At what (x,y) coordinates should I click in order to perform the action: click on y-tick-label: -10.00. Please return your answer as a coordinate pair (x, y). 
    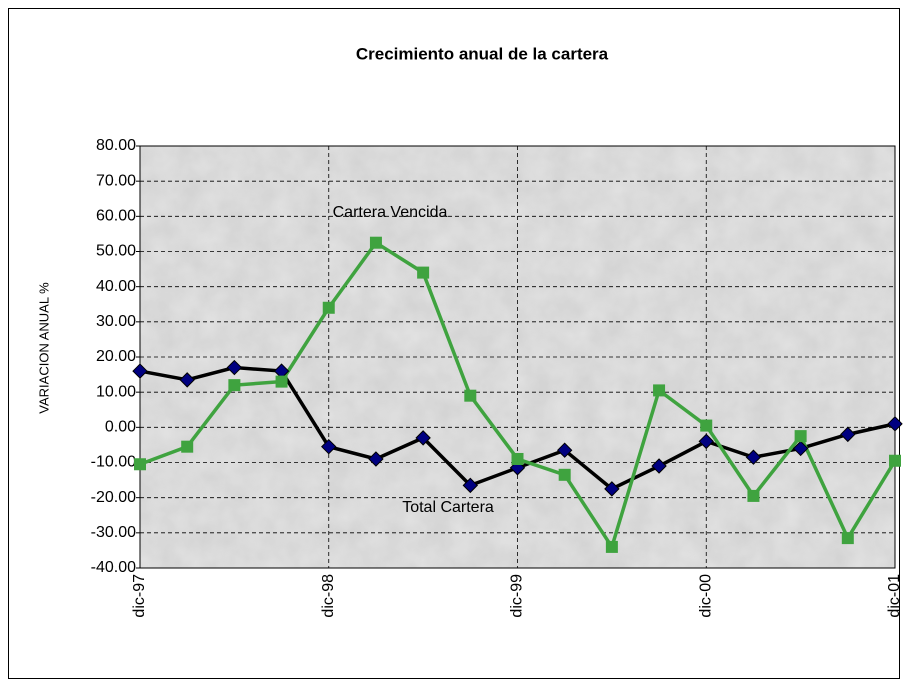
    Looking at the image, I should click on (113, 462).